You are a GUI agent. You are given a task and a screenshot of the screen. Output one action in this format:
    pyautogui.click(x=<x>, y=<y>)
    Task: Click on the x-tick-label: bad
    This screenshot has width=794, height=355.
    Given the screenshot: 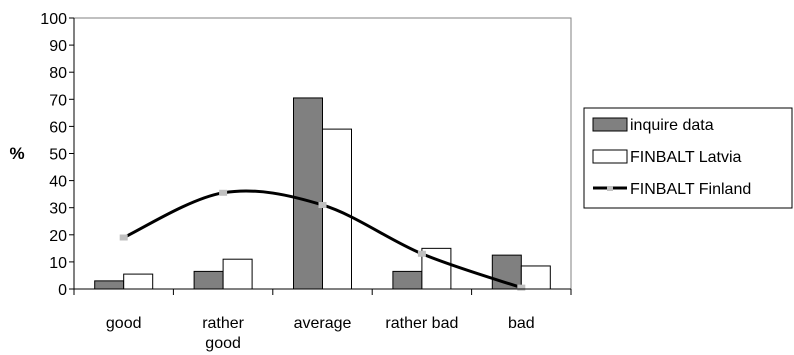 What is the action you would take?
    pyautogui.click(x=521, y=323)
    